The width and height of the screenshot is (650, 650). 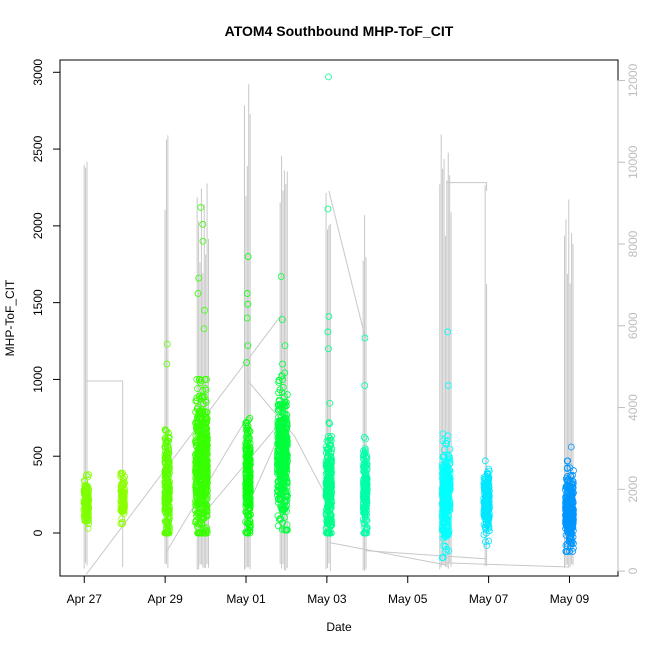 I want to click on y-tick-label: 0, so click(x=38, y=532).